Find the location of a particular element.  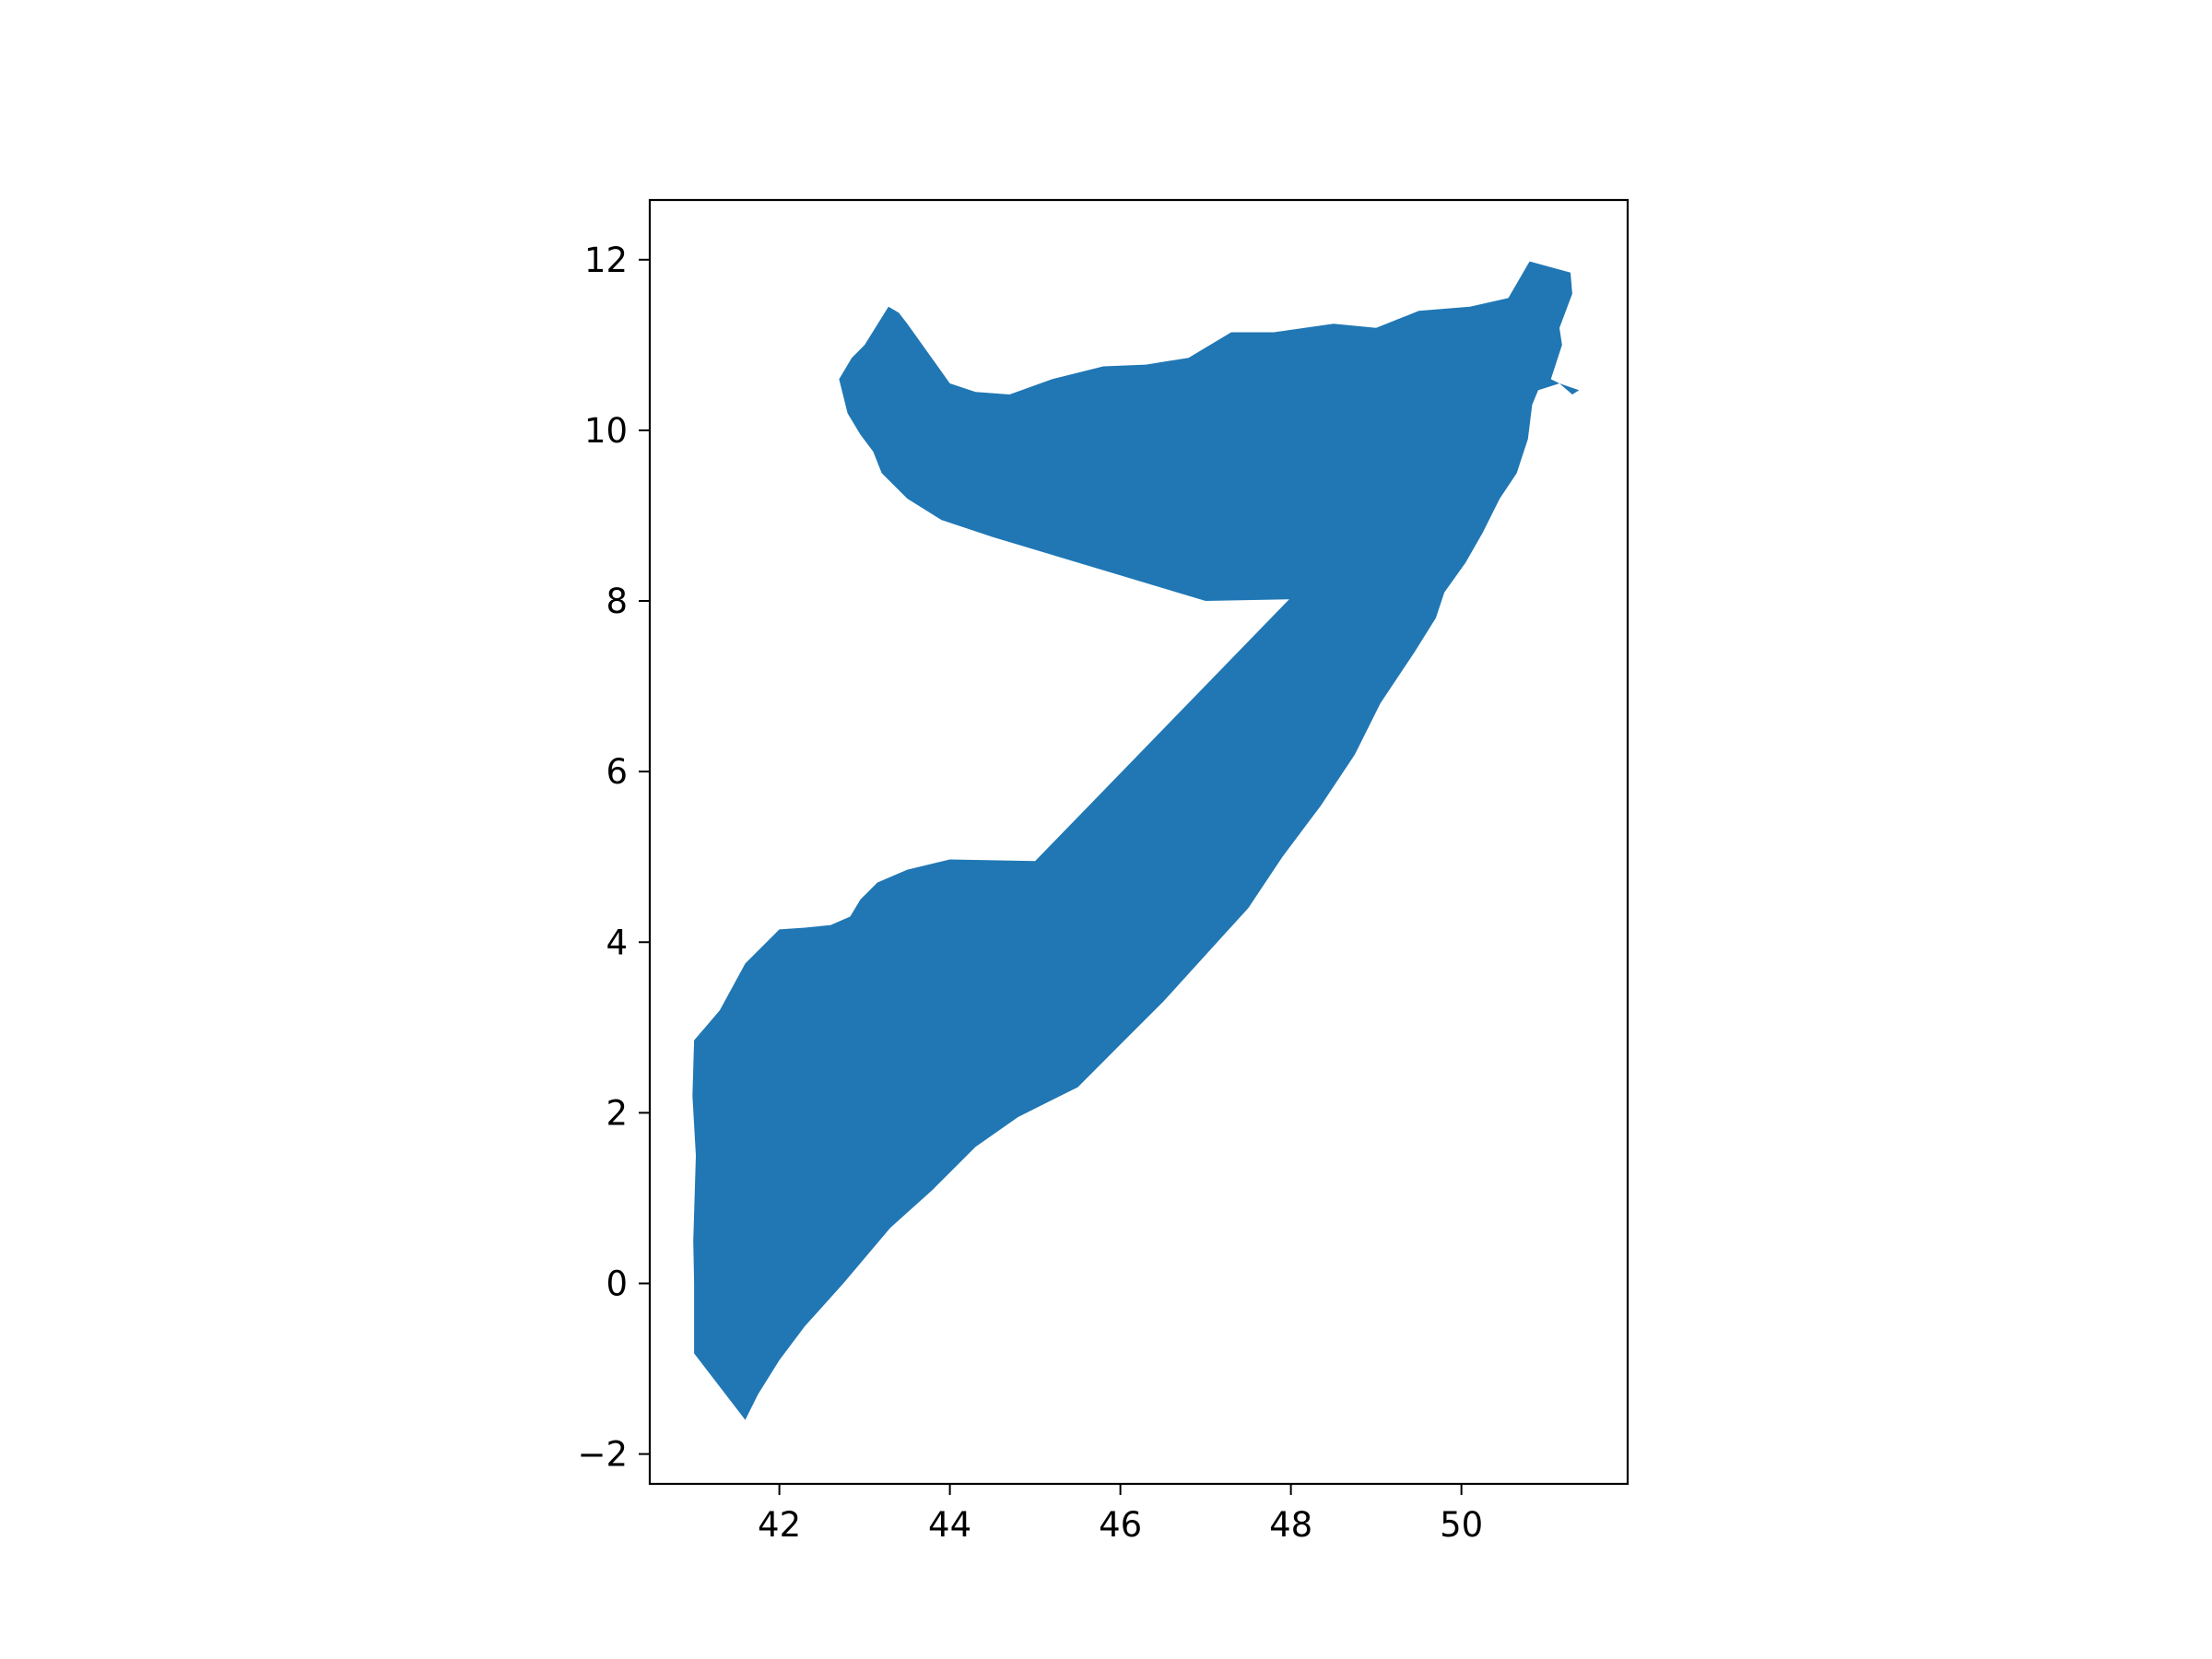

y-axis-ticks: −2 0 2 4 6 8 10 12 is located at coordinates (613, 858).